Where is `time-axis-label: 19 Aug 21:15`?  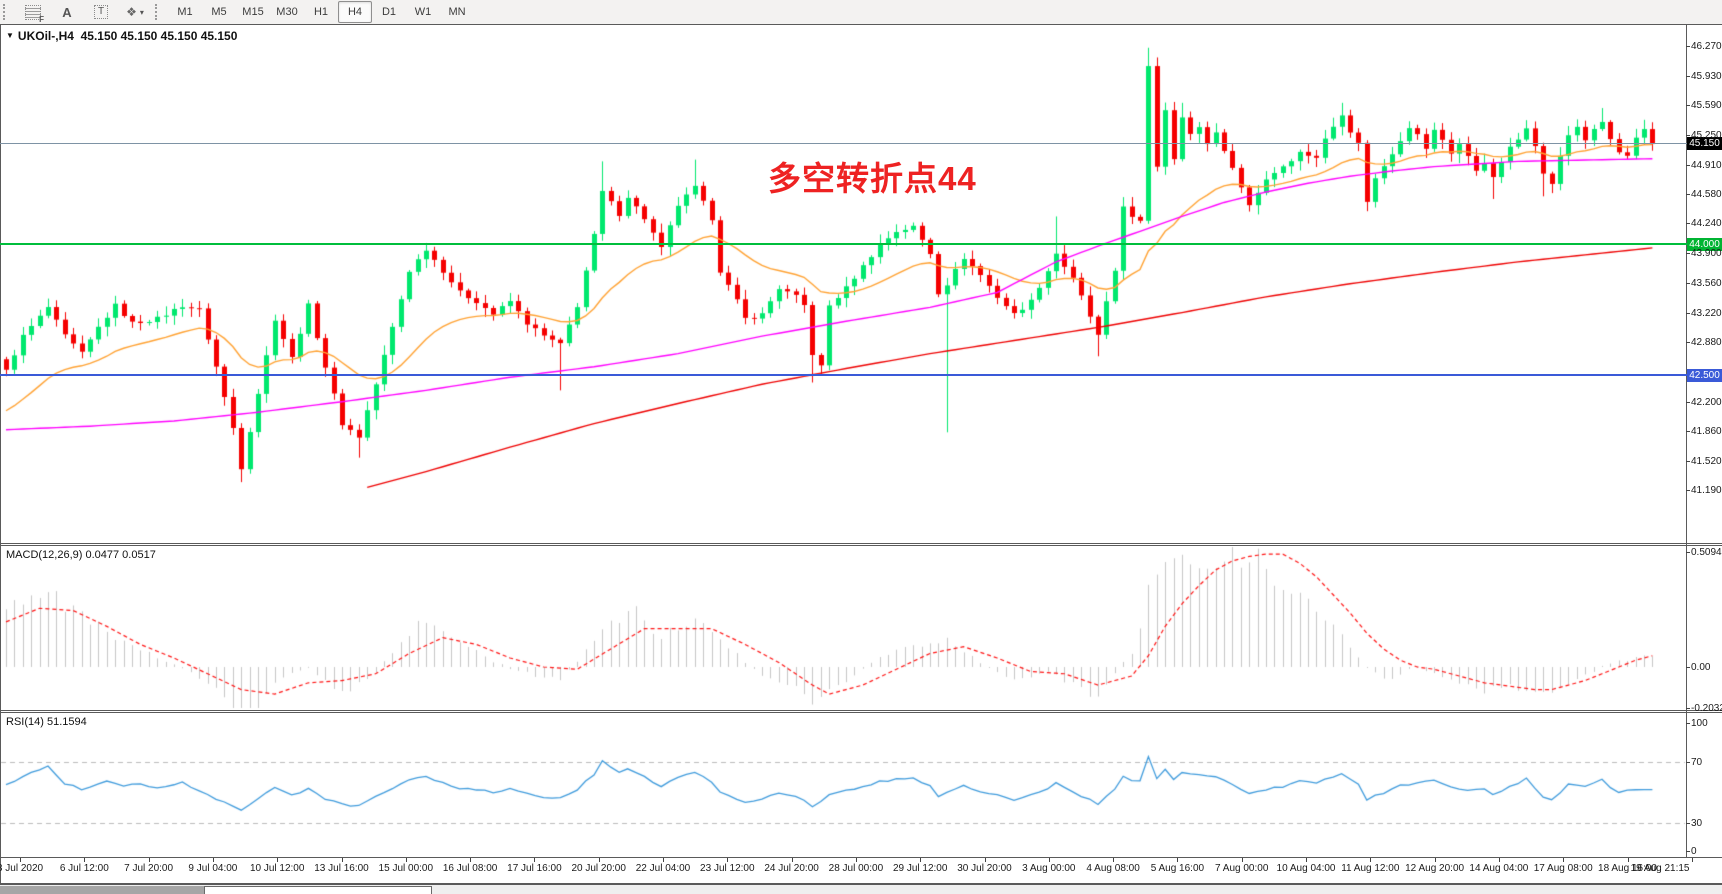
time-axis-label: 19 Aug 21:15 is located at coordinates (1660, 868).